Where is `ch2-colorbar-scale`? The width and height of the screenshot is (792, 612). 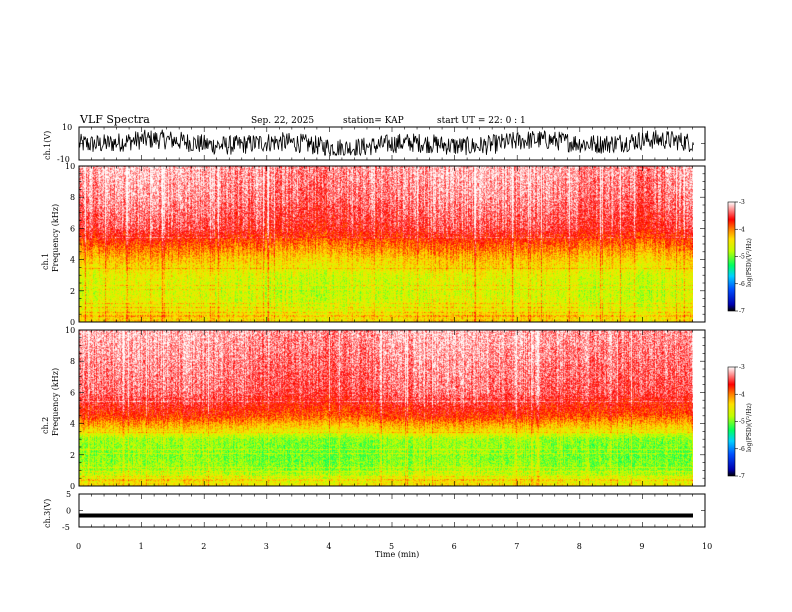 ch2-colorbar-scale is located at coordinates (731, 421).